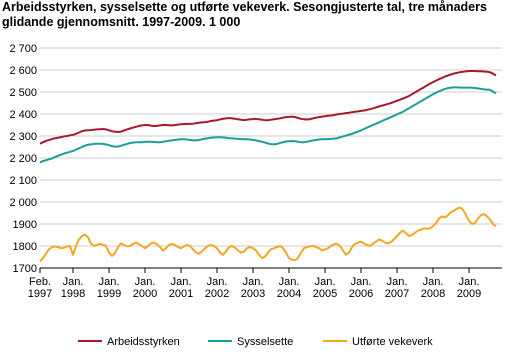 The image size is (511, 355). Describe the element at coordinates (40, 288) in the screenshot. I see `x-tick-label: Feb. 1997` at that location.